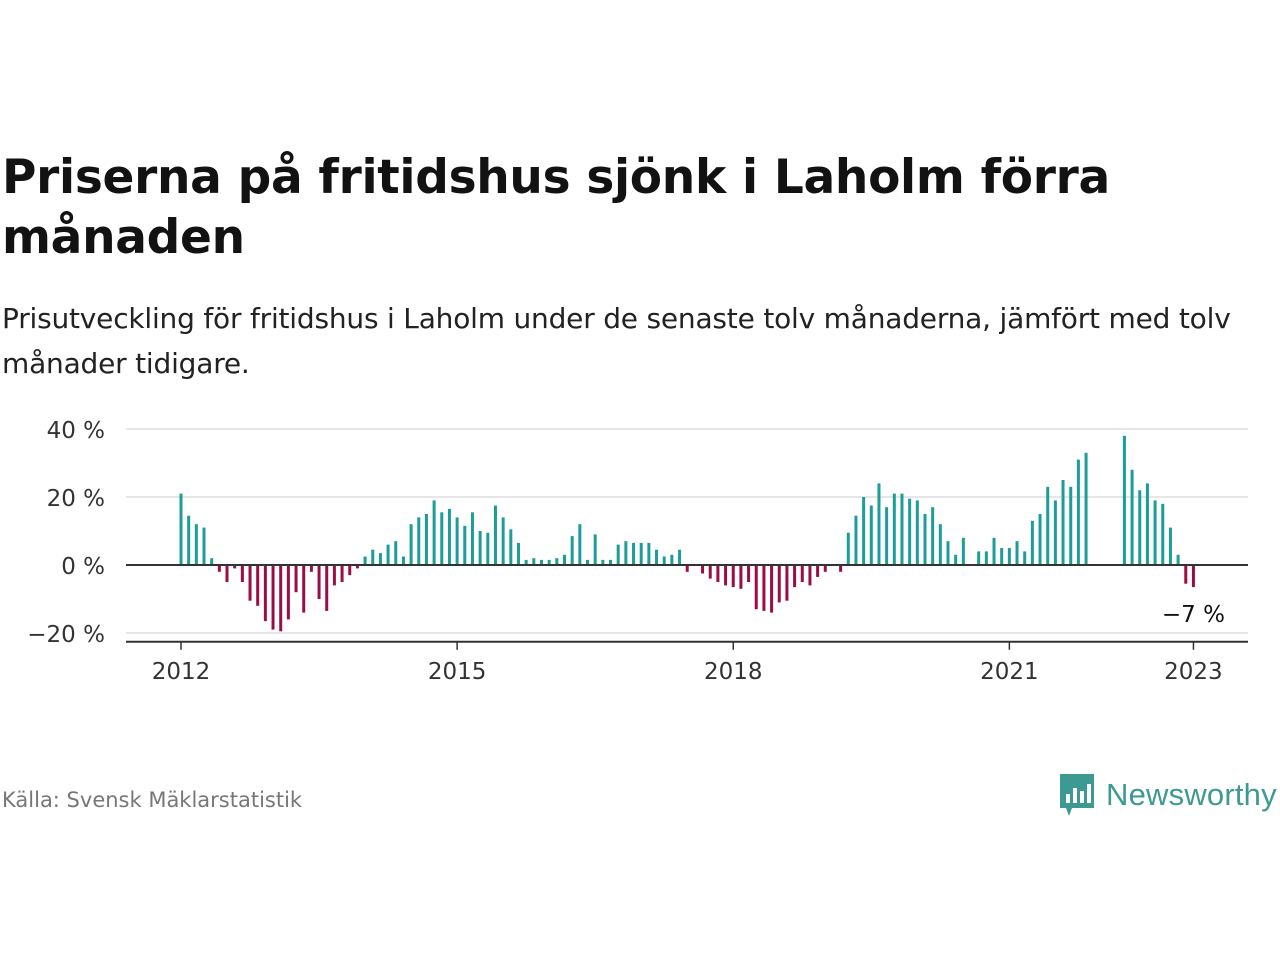 This screenshot has height=960, width=1280. Describe the element at coordinates (733, 672) in the screenshot. I see `x-tick-label: 2018` at that location.